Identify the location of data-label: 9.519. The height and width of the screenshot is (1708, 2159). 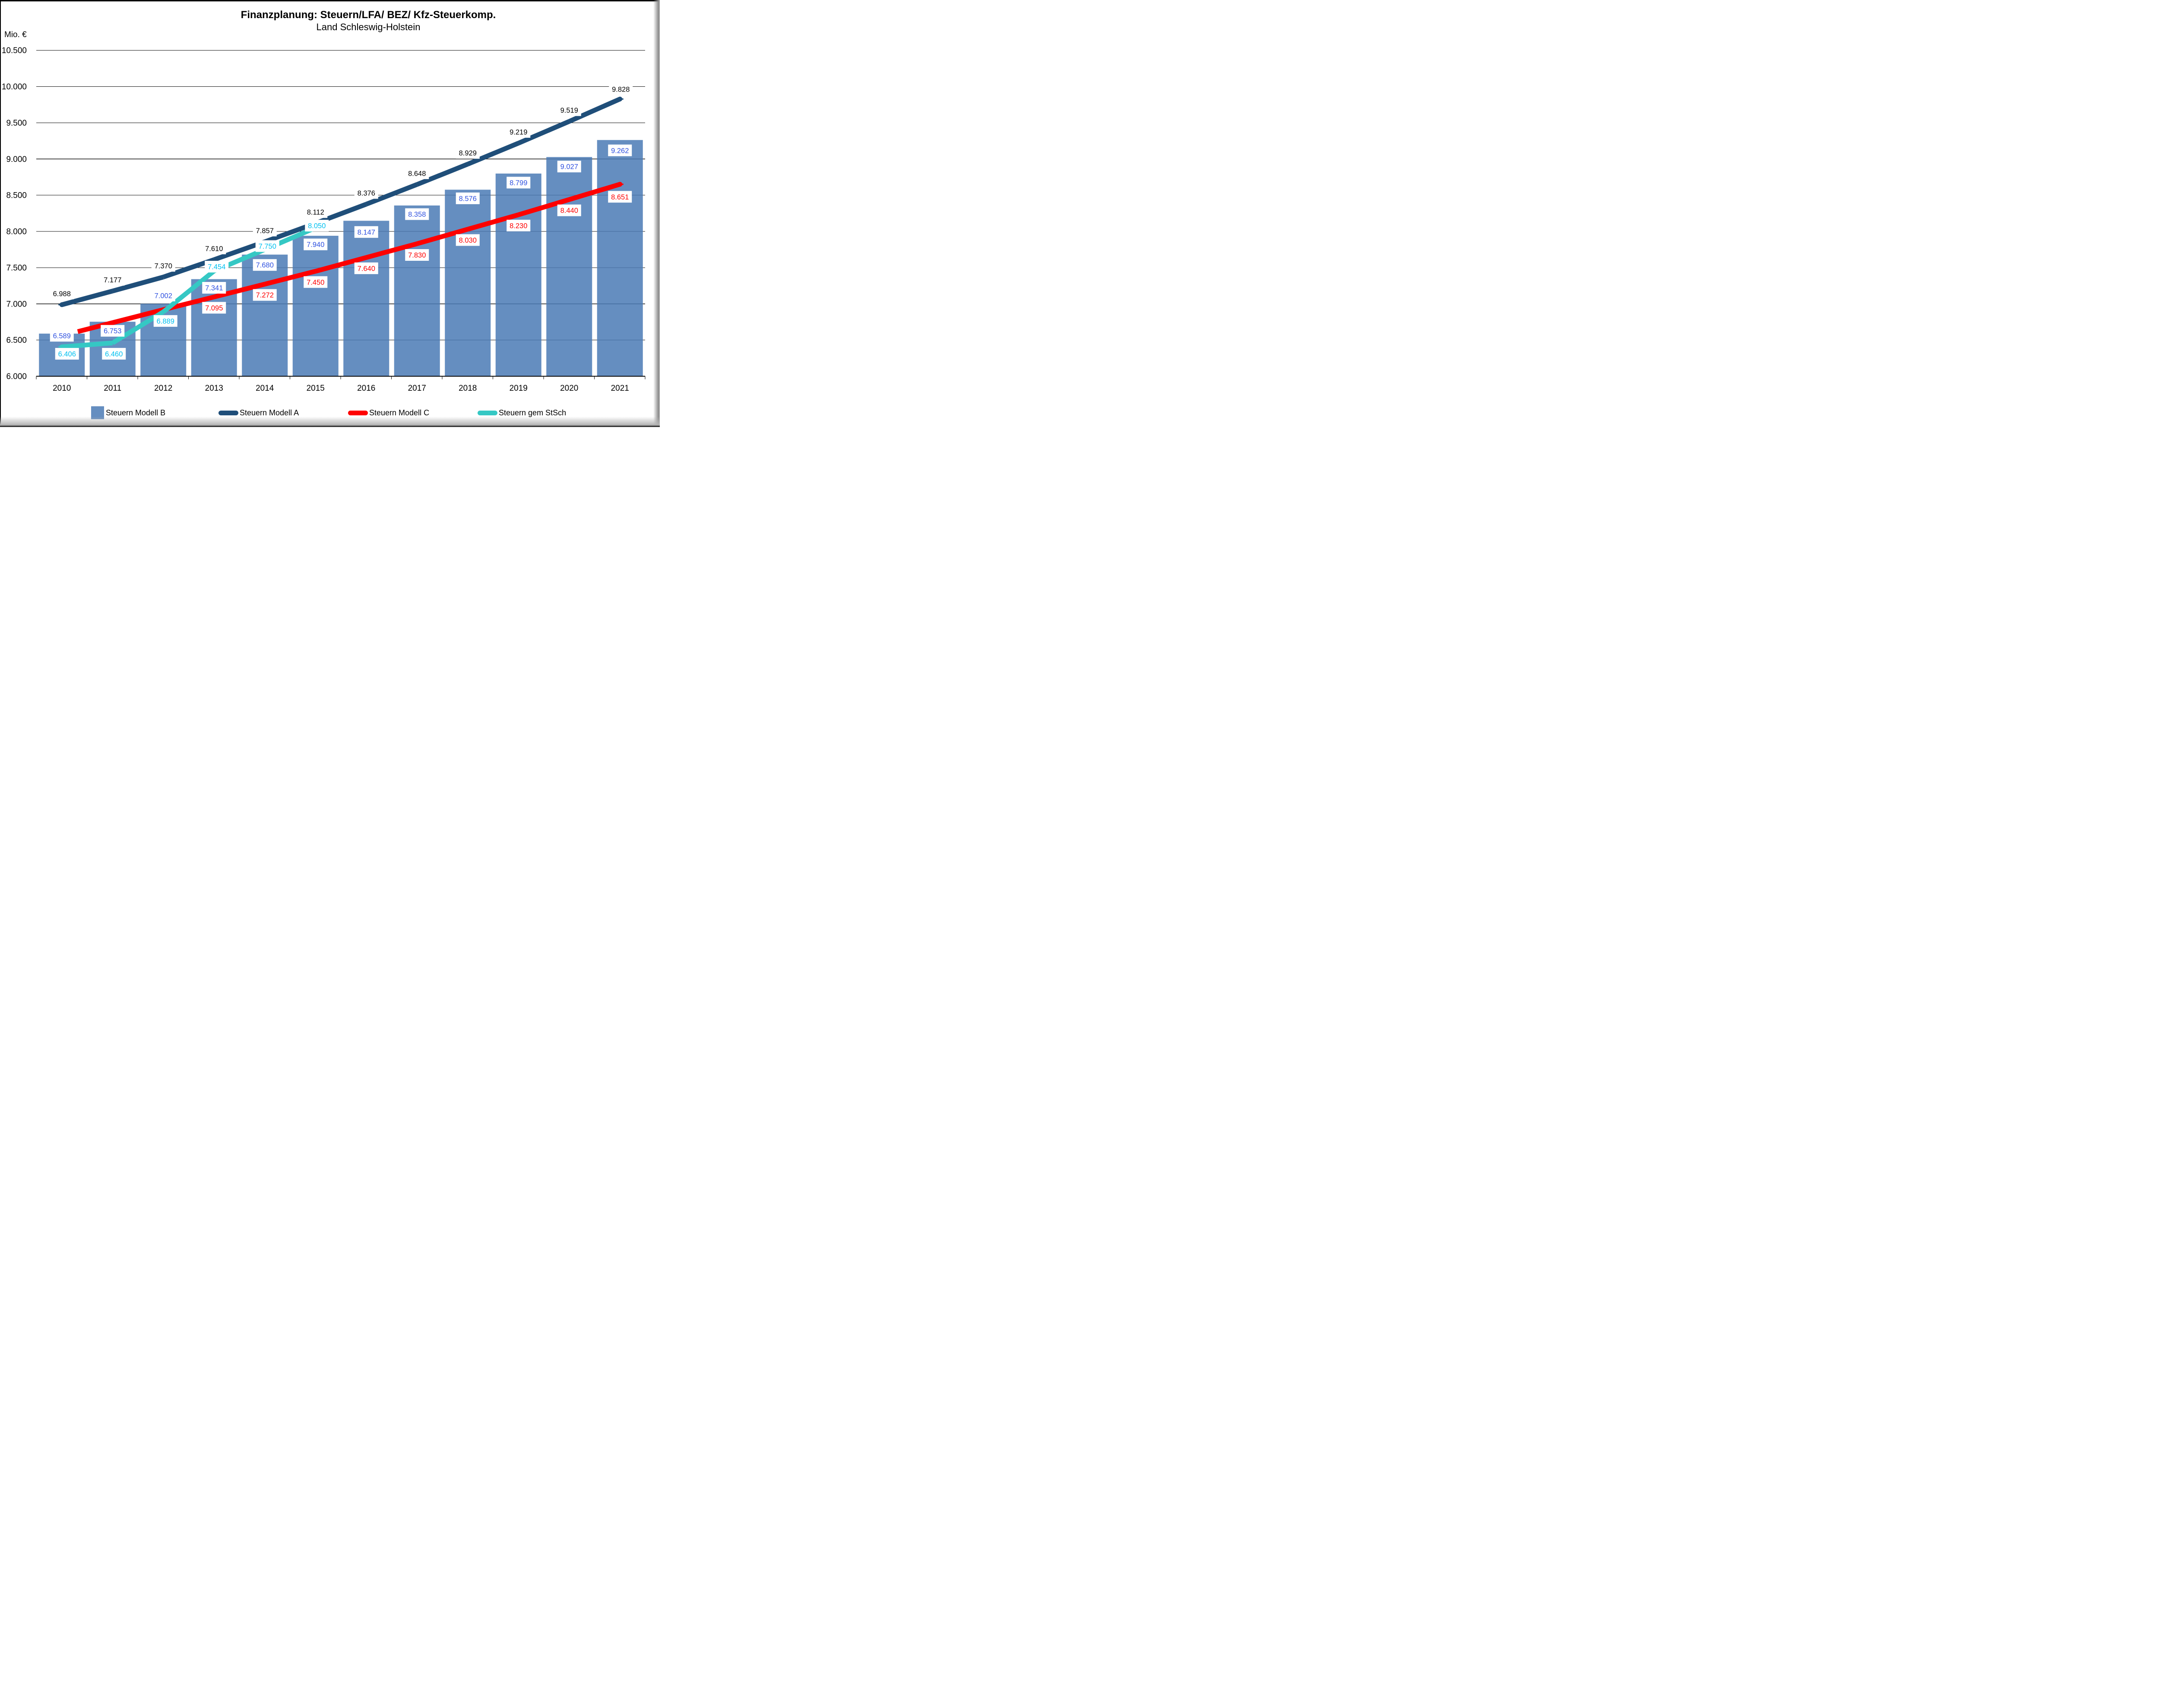
(569, 110).